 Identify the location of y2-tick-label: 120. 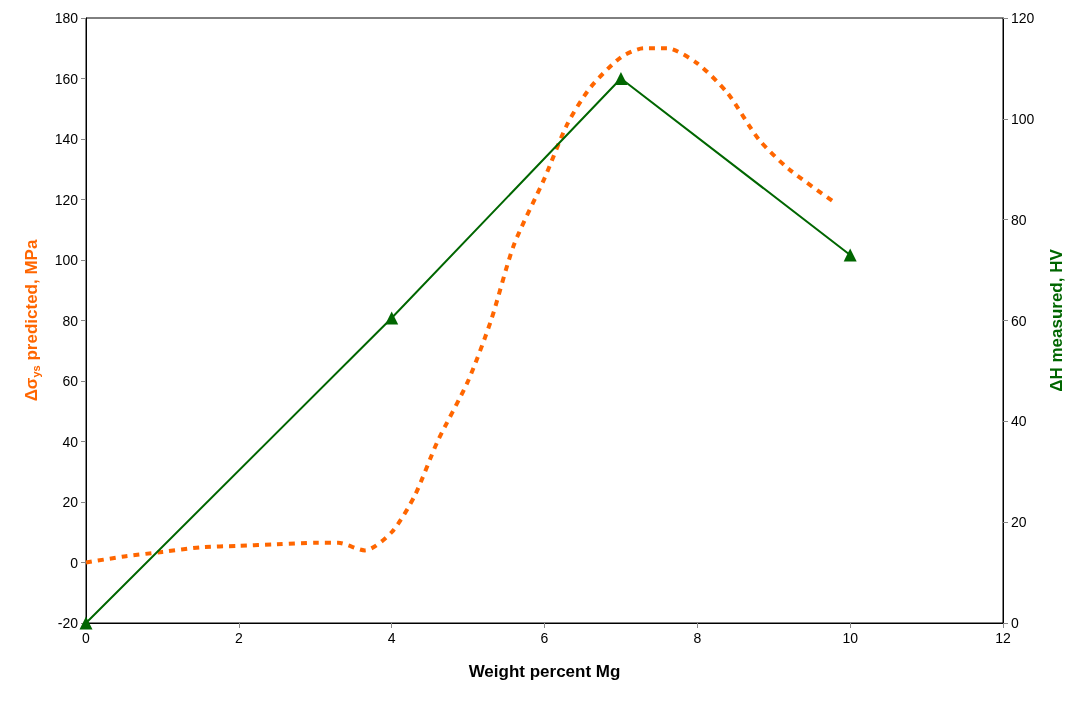
(1023, 18).